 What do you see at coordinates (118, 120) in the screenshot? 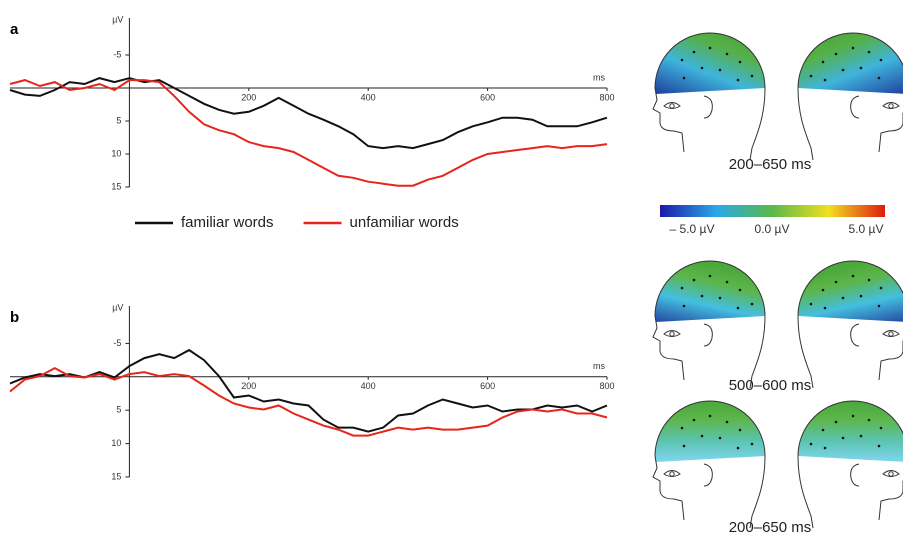
I see `y-tick-label: 5` at bounding box center [118, 120].